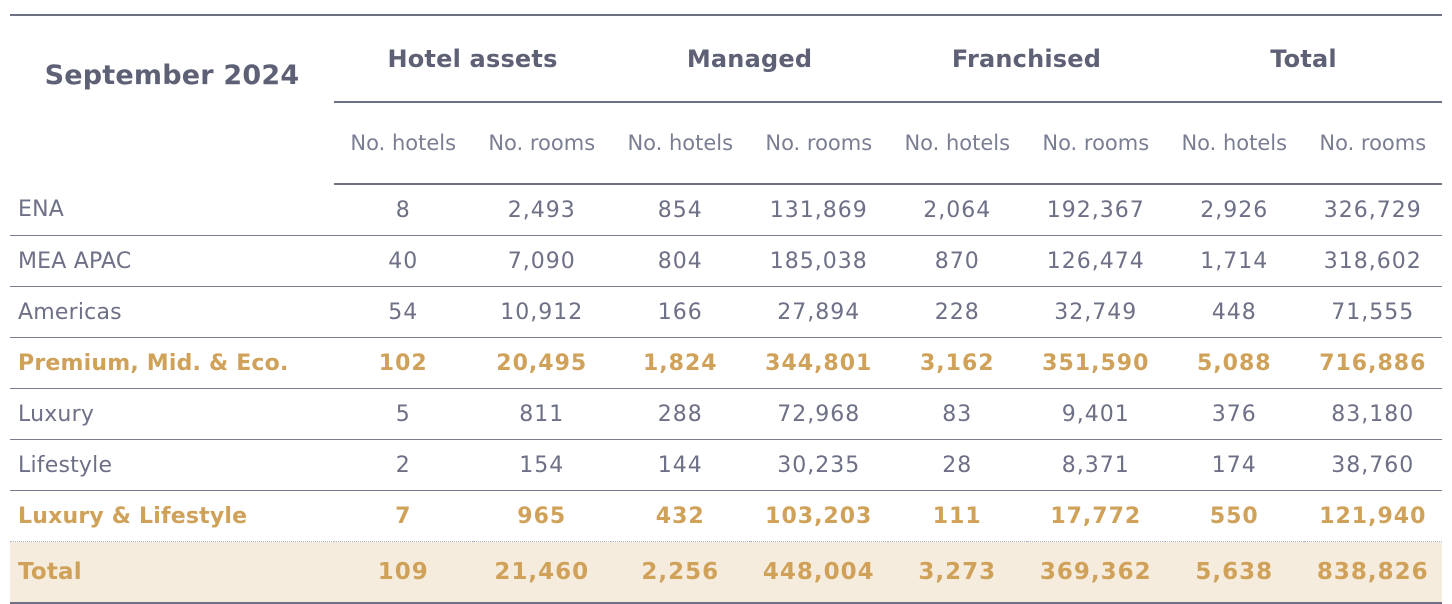  What do you see at coordinates (1234, 261) in the screenshot?
I see `cell-value: 1,714` at bounding box center [1234, 261].